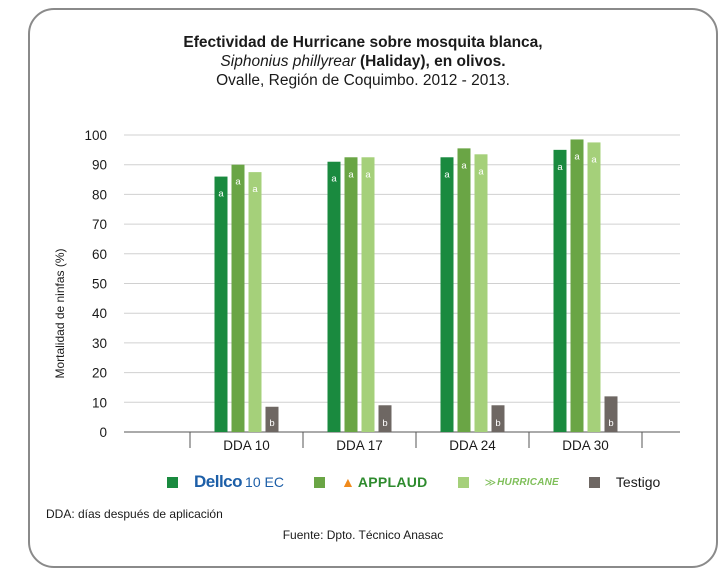  I want to click on dellco-suffix: 10 EC, so click(264, 482).